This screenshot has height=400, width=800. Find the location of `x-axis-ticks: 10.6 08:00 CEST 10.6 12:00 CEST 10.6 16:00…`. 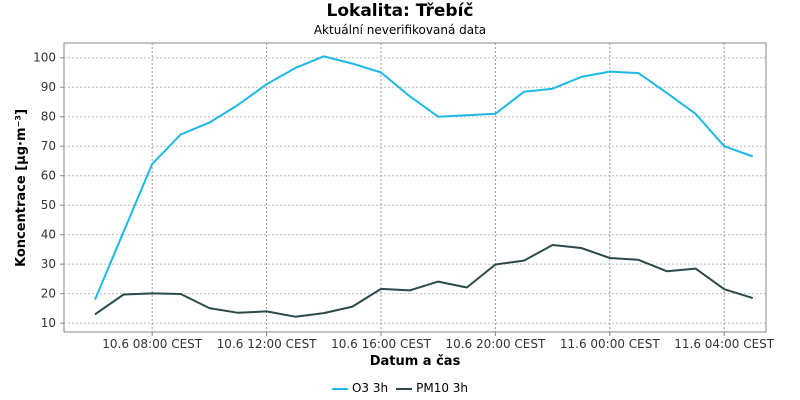

x-axis-ticks: 10.6 08:00 CEST 10.6 12:00 CEST 10.6 16:00… is located at coordinates (438, 341).